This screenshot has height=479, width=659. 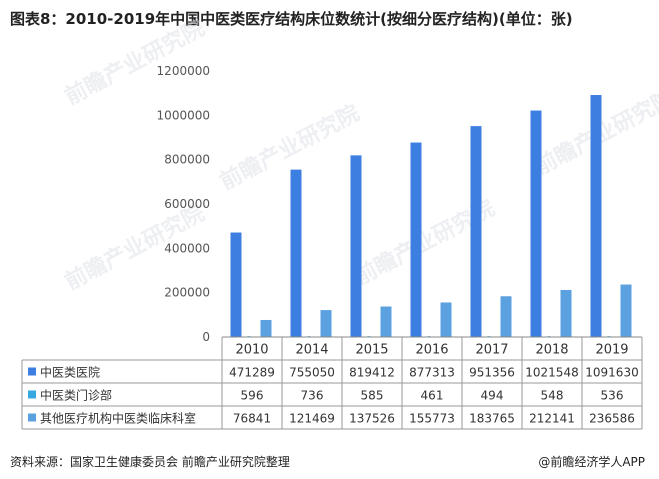 I want to click on x-tick-label: 2010, so click(x=251, y=350).